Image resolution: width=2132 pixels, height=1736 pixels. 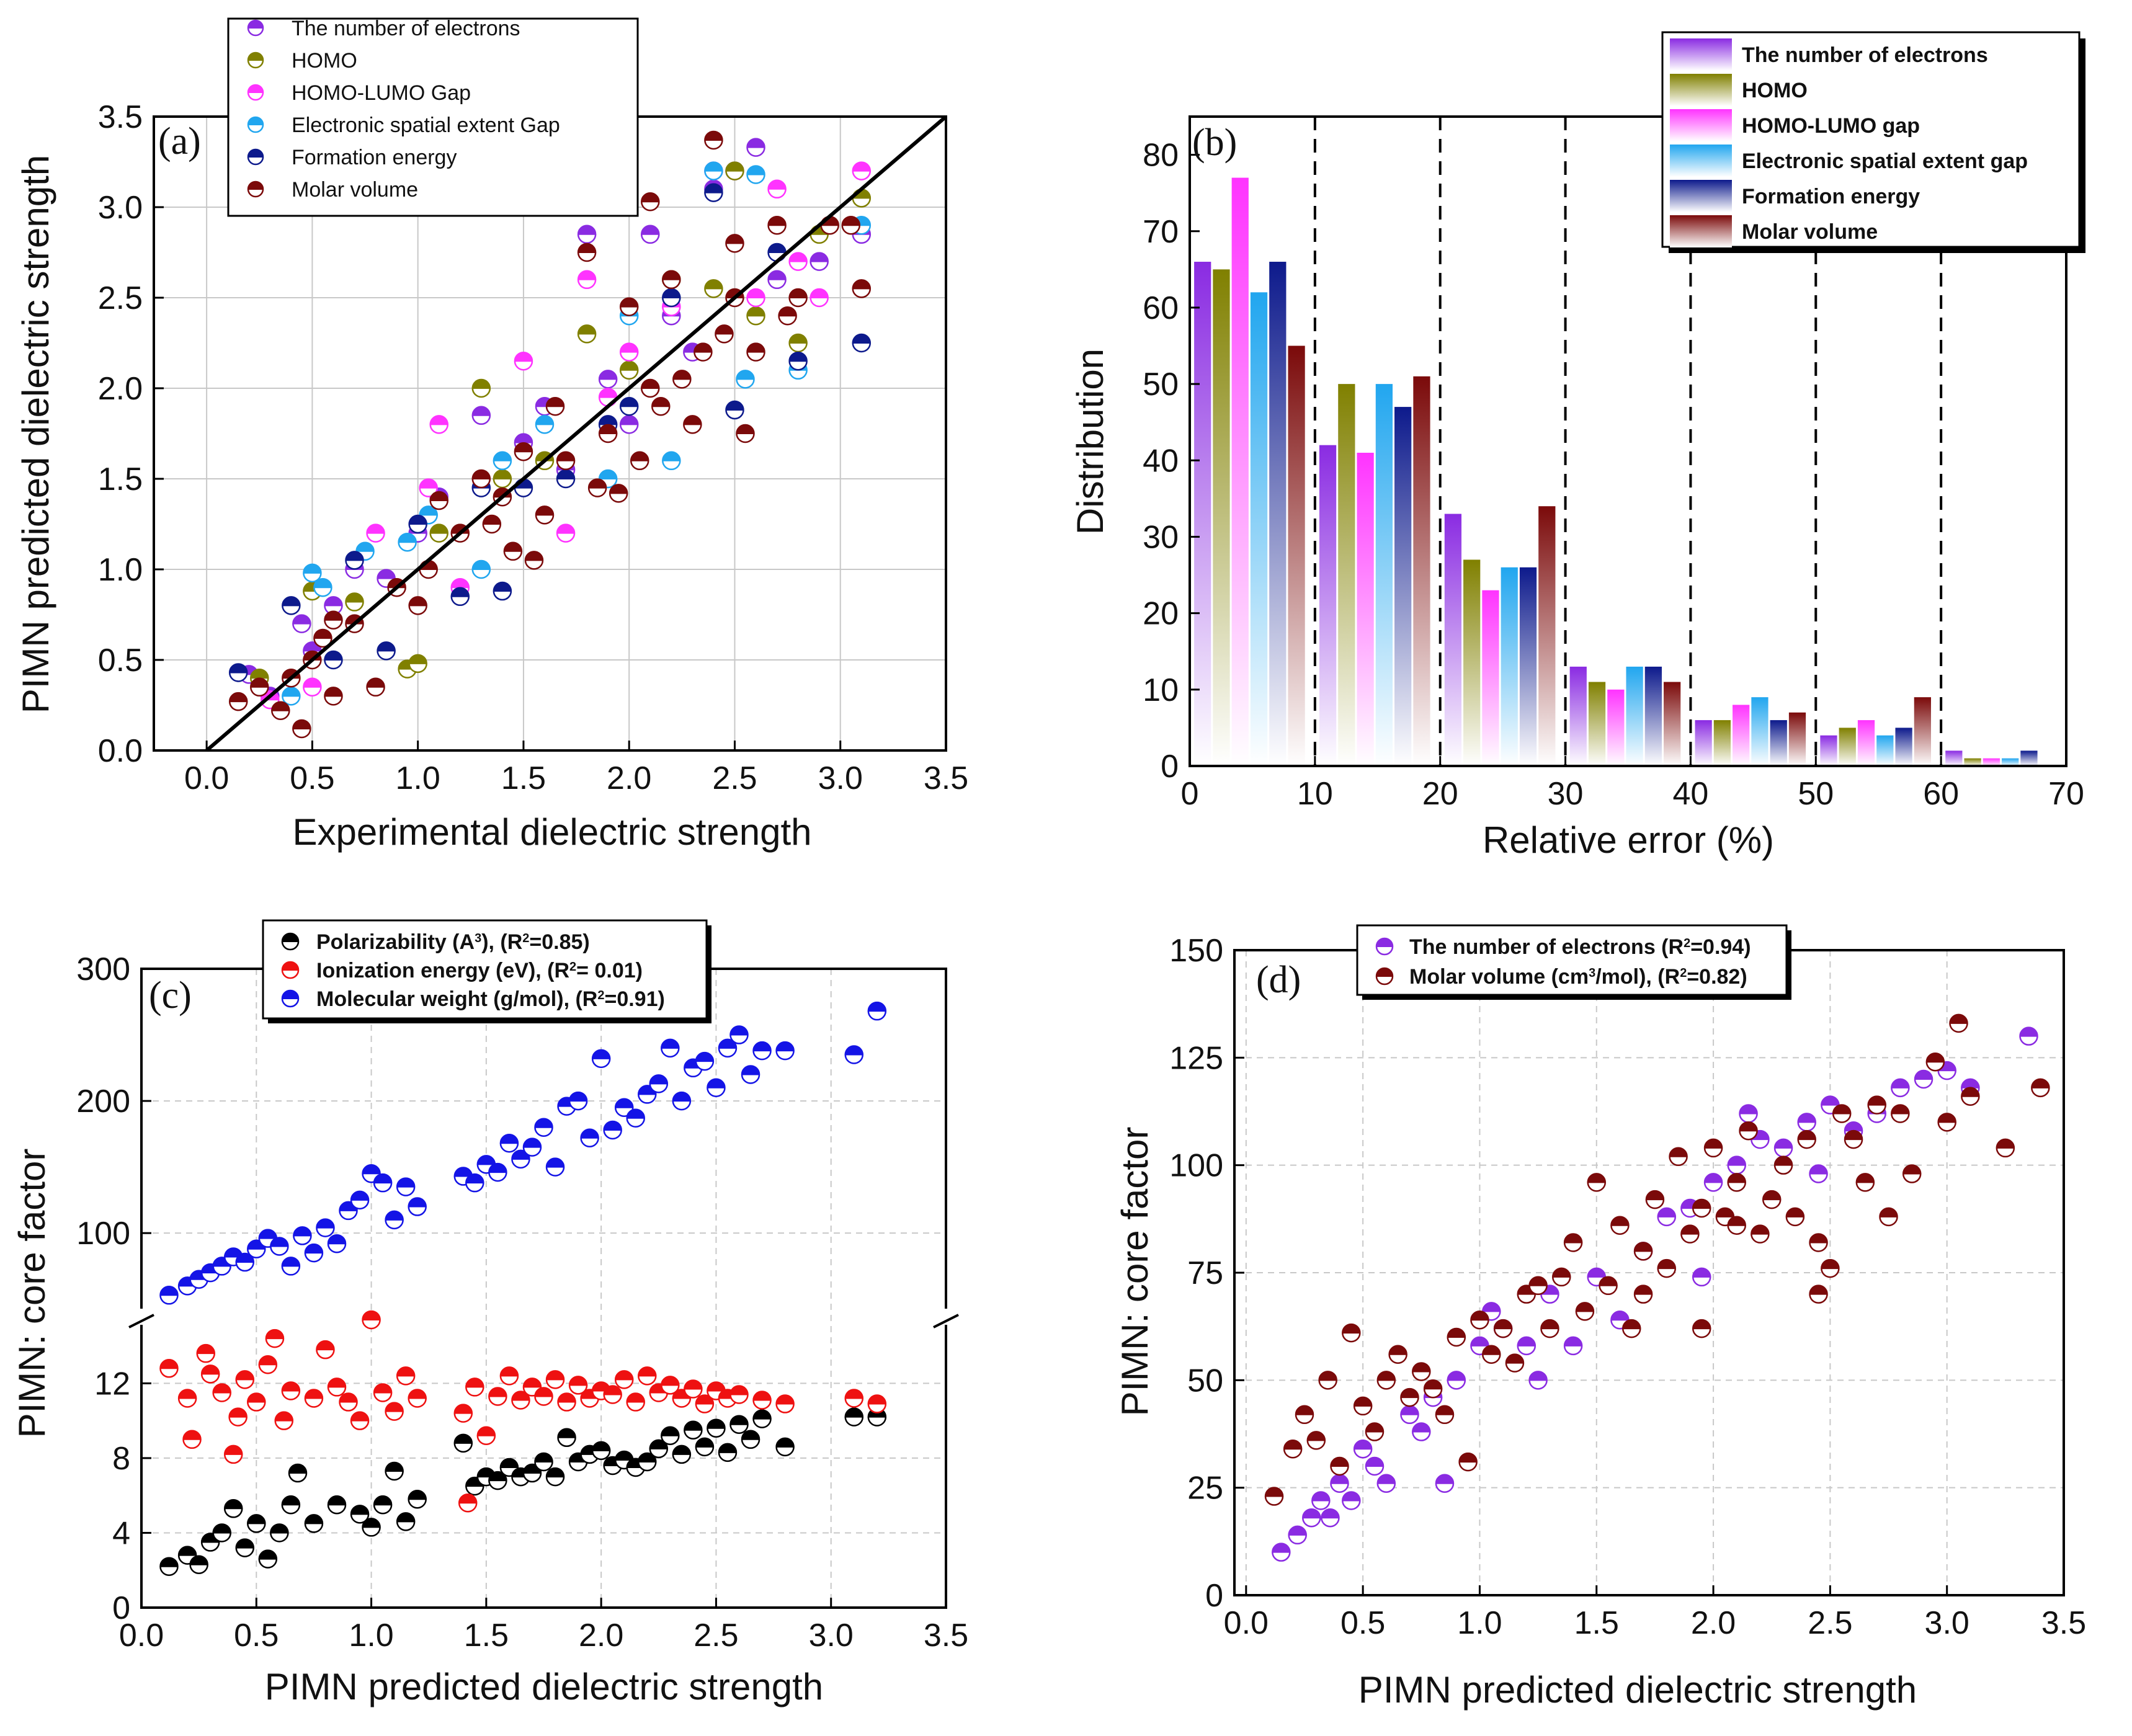 What do you see at coordinates (417, 659) in the screenshot?
I see `a-point-homo-fill` at bounding box center [417, 659].